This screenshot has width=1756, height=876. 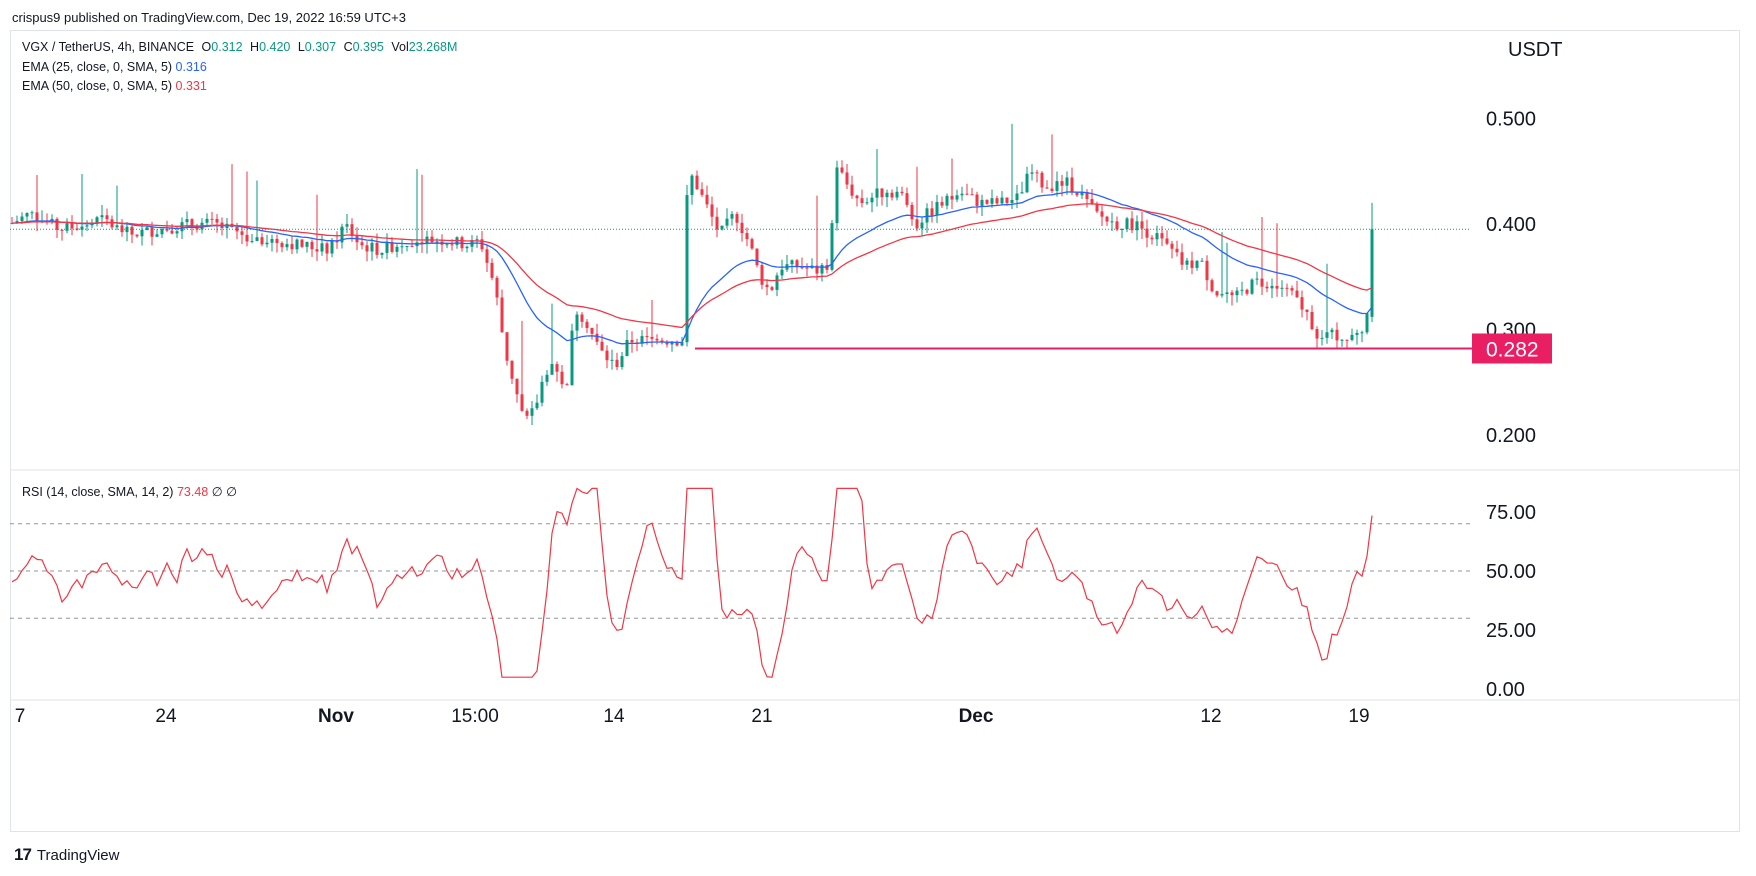 What do you see at coordinates (129, 491) in the screenshot?
I see `rsi-legend: RSI (14, close, SMA, 14, 2) 73.48 ∅ ∅` at bounding box center [129, 491].